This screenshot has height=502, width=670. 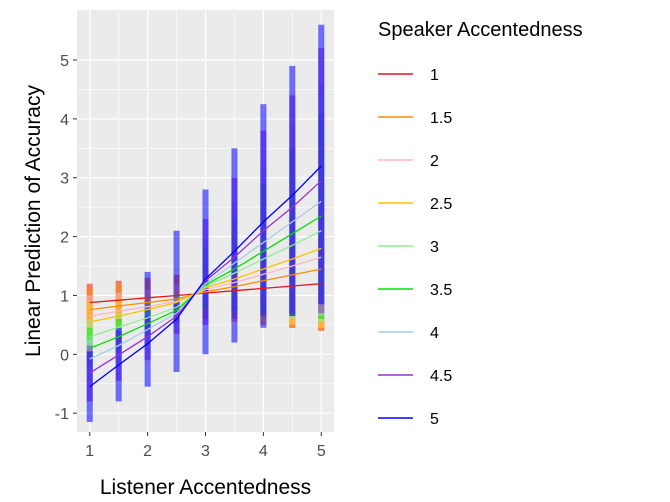 What do you see at coordinates (441, 118) in the screenshot?
I see `legend-label: 1.5` at bounding box center [441, 118].